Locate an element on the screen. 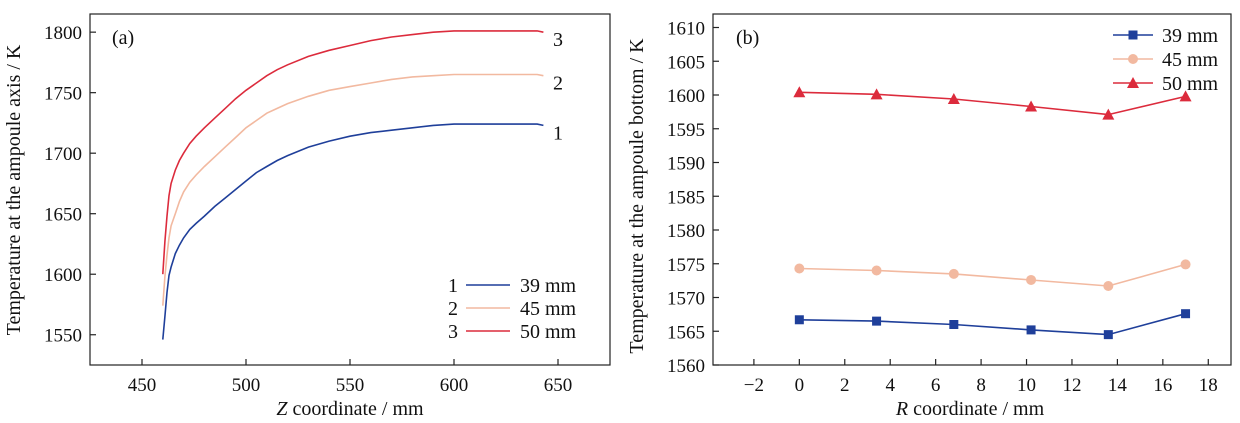 Image resolution: width=1240 pixels, height=423 pixels. panel-a-legend-number-2: 2 is located at coordinates (453, 309).